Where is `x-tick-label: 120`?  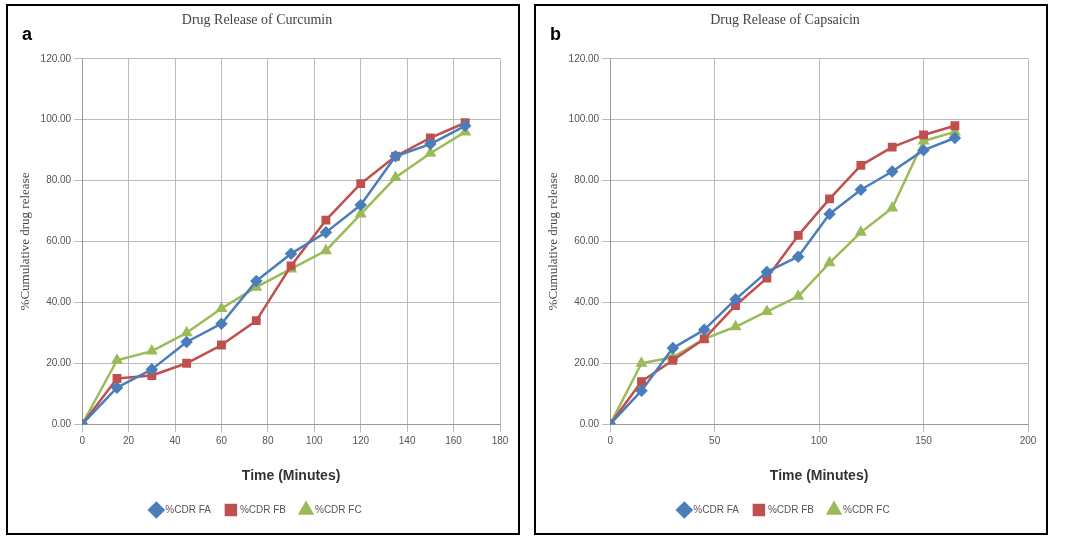 x-tick-label: 120 is located at coordinates (361, 440).